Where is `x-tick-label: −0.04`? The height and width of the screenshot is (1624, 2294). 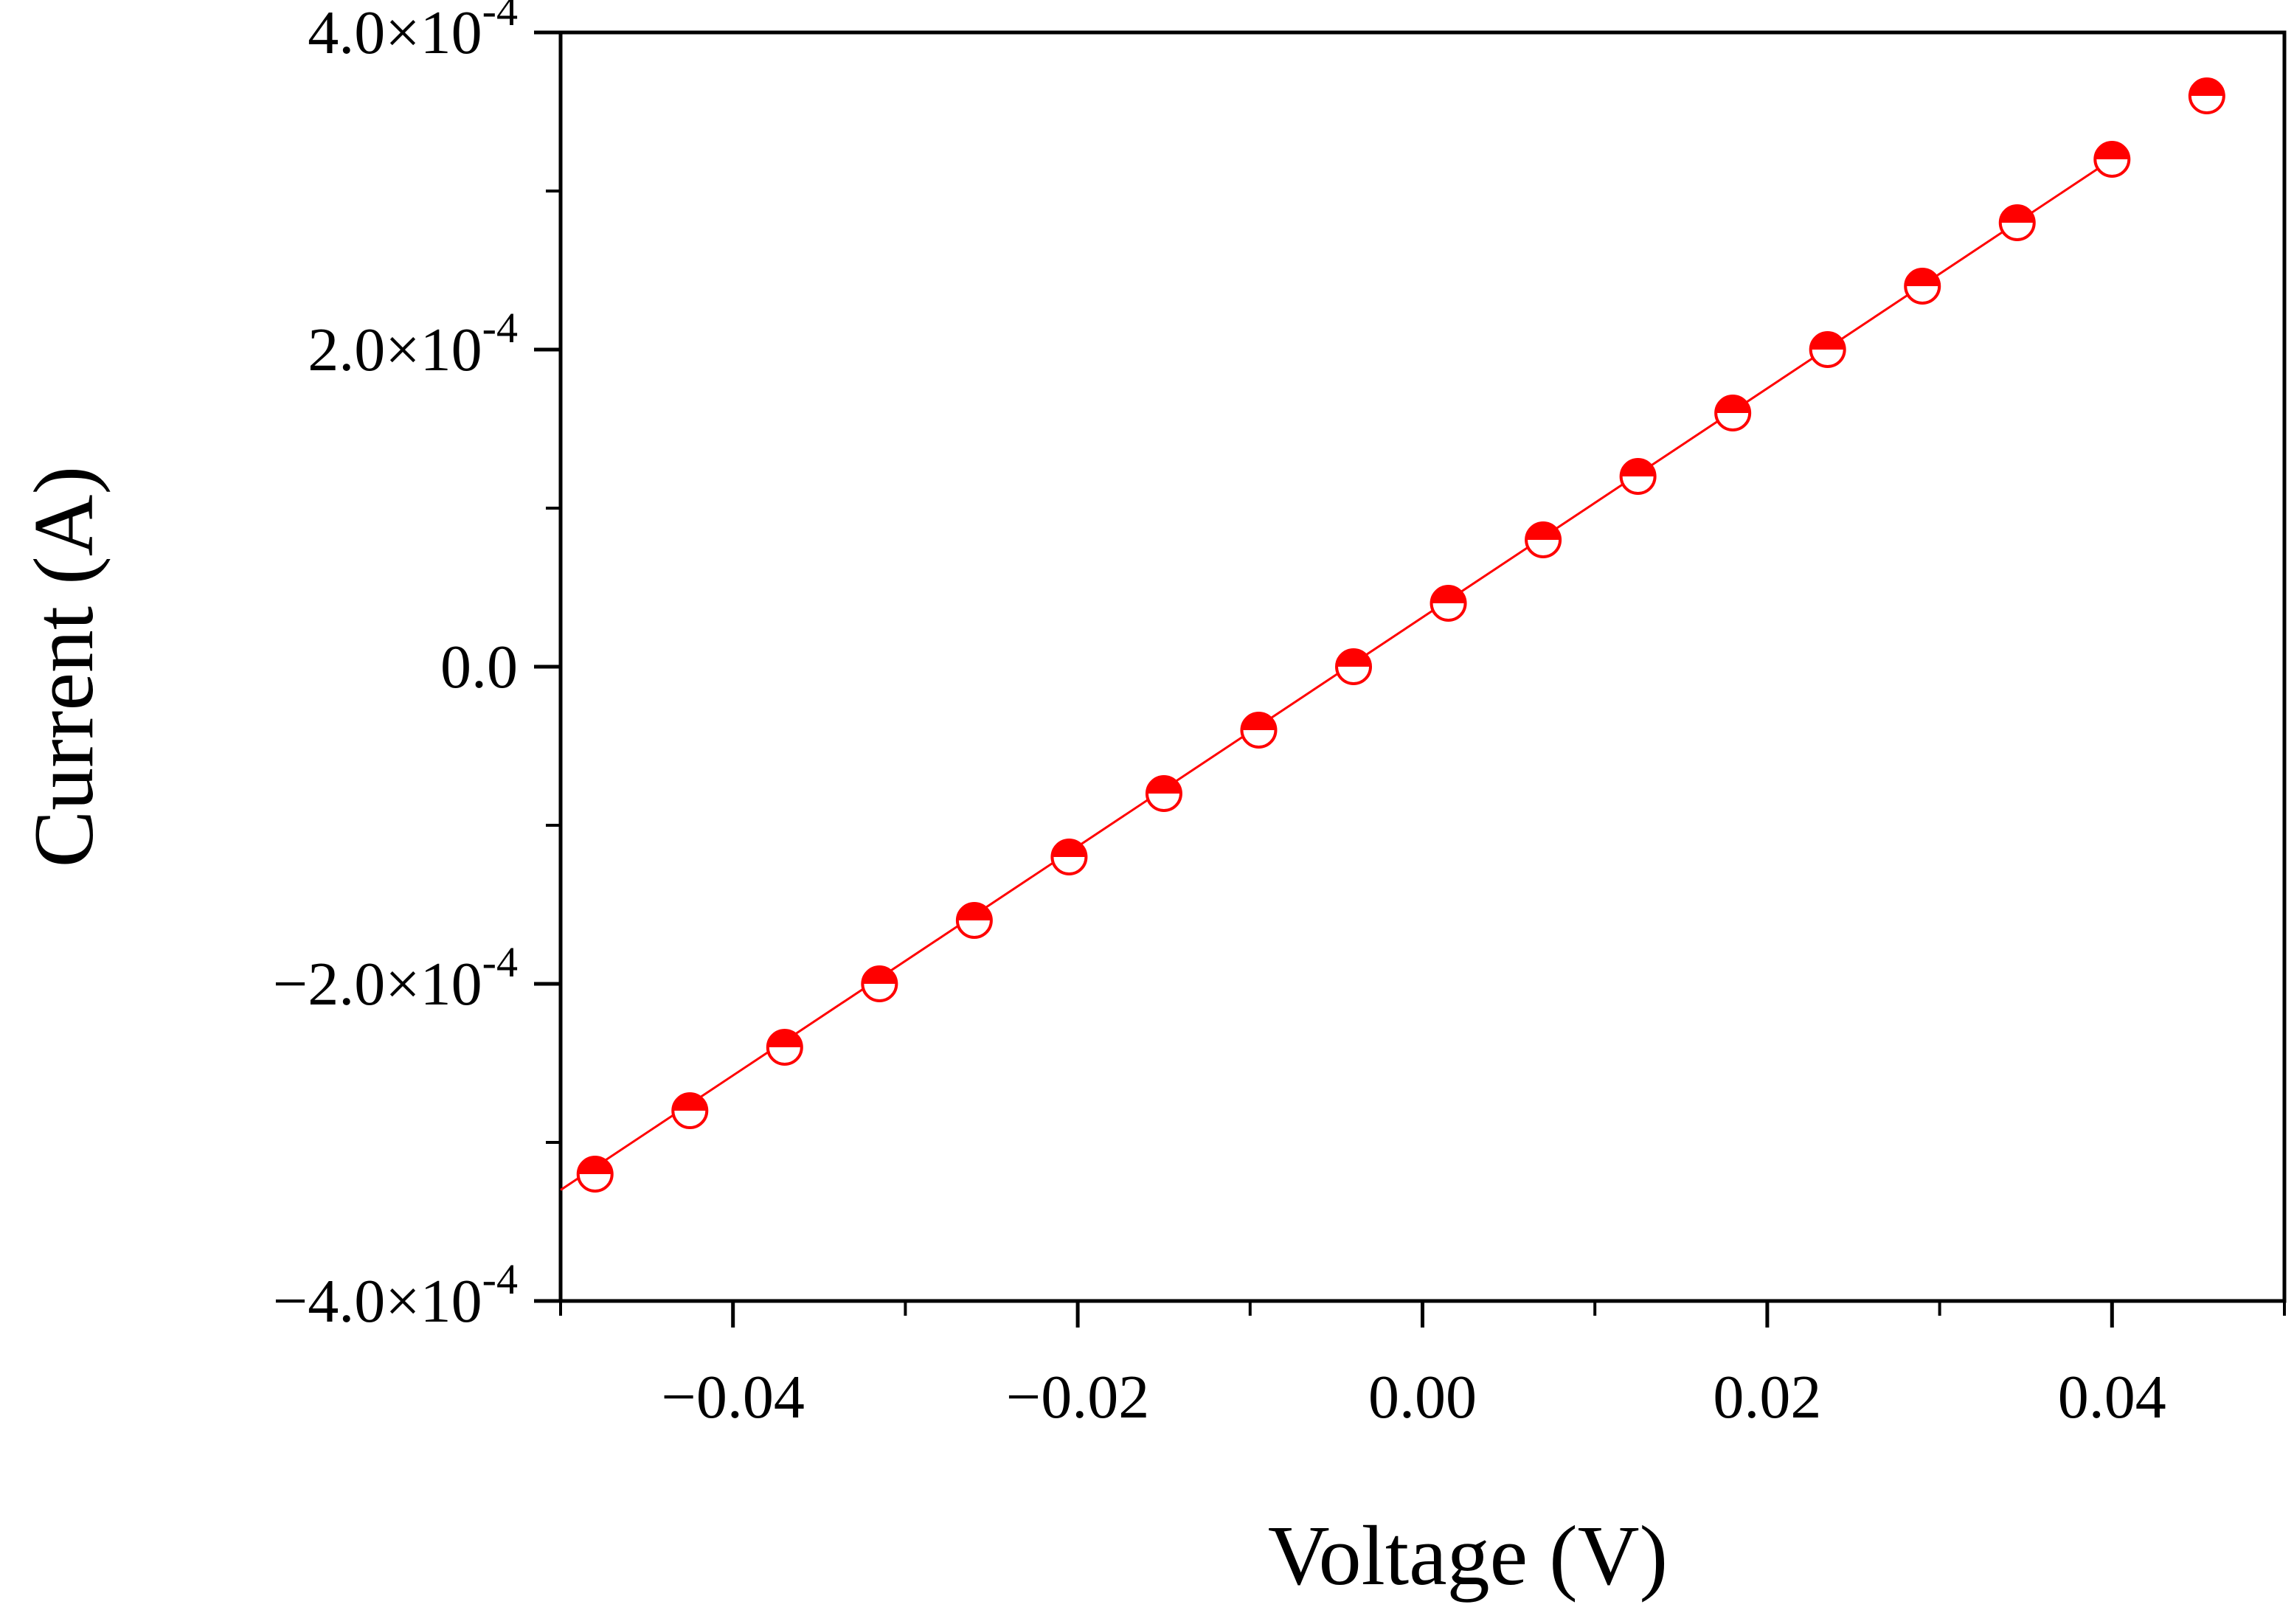
x-tick-label: −0.04 is located at coordinates (733, 1397).